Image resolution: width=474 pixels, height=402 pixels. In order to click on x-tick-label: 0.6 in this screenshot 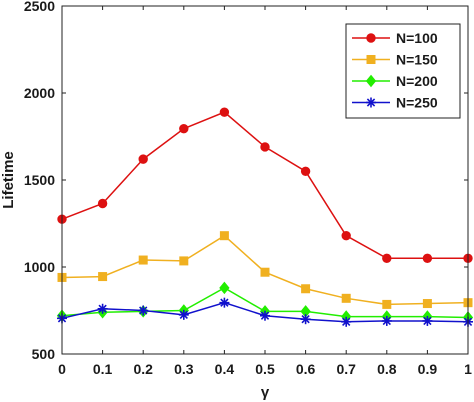, I will do `click(306, 369)`.